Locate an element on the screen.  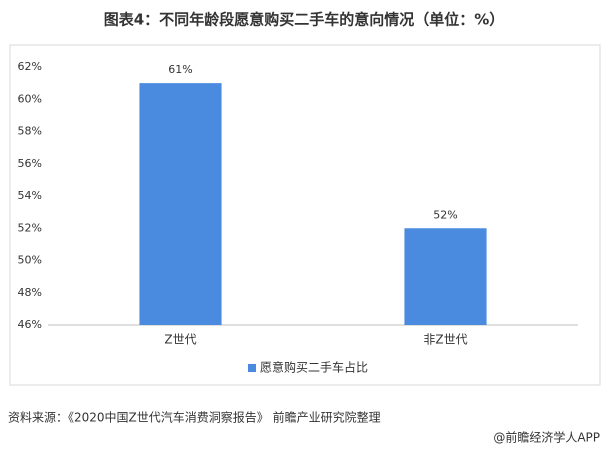
source: 资料来源：《2020中国Z世代汽车消费洞察报告》 前瞻产业研究院整理 is located at coordinates (194, 417).